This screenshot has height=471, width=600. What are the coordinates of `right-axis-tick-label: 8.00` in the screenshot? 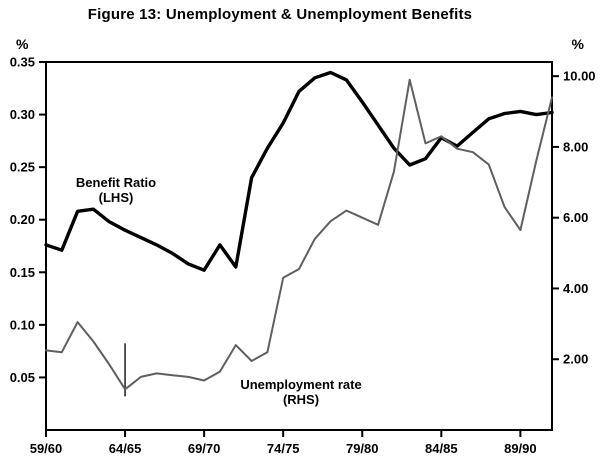 It's located at (575, 146).